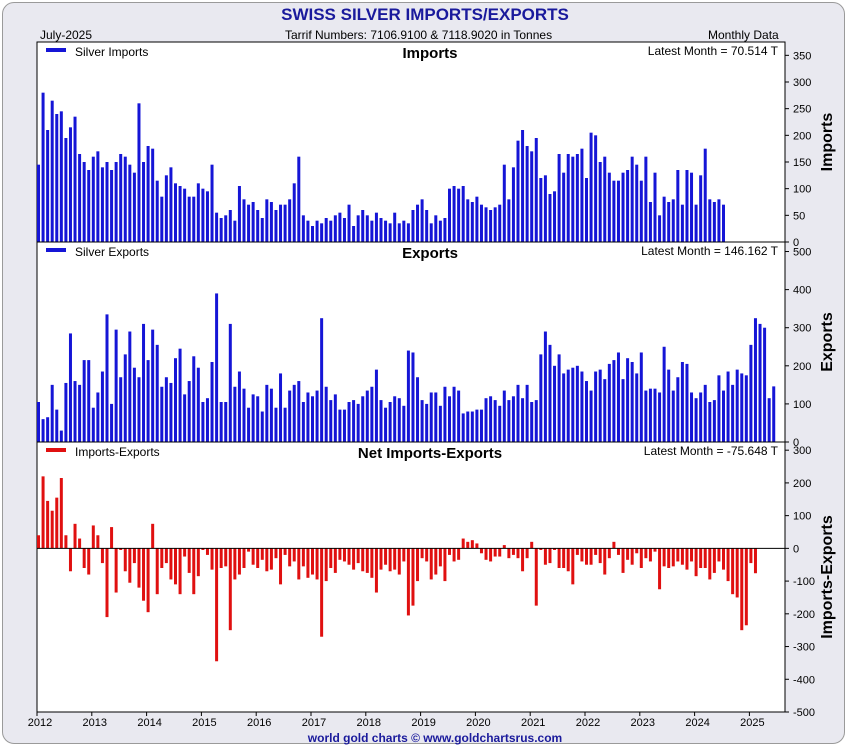 This screenshot has width=850, height=750. I want to click on exports-y-tick-label: 100, so click(802, 405).